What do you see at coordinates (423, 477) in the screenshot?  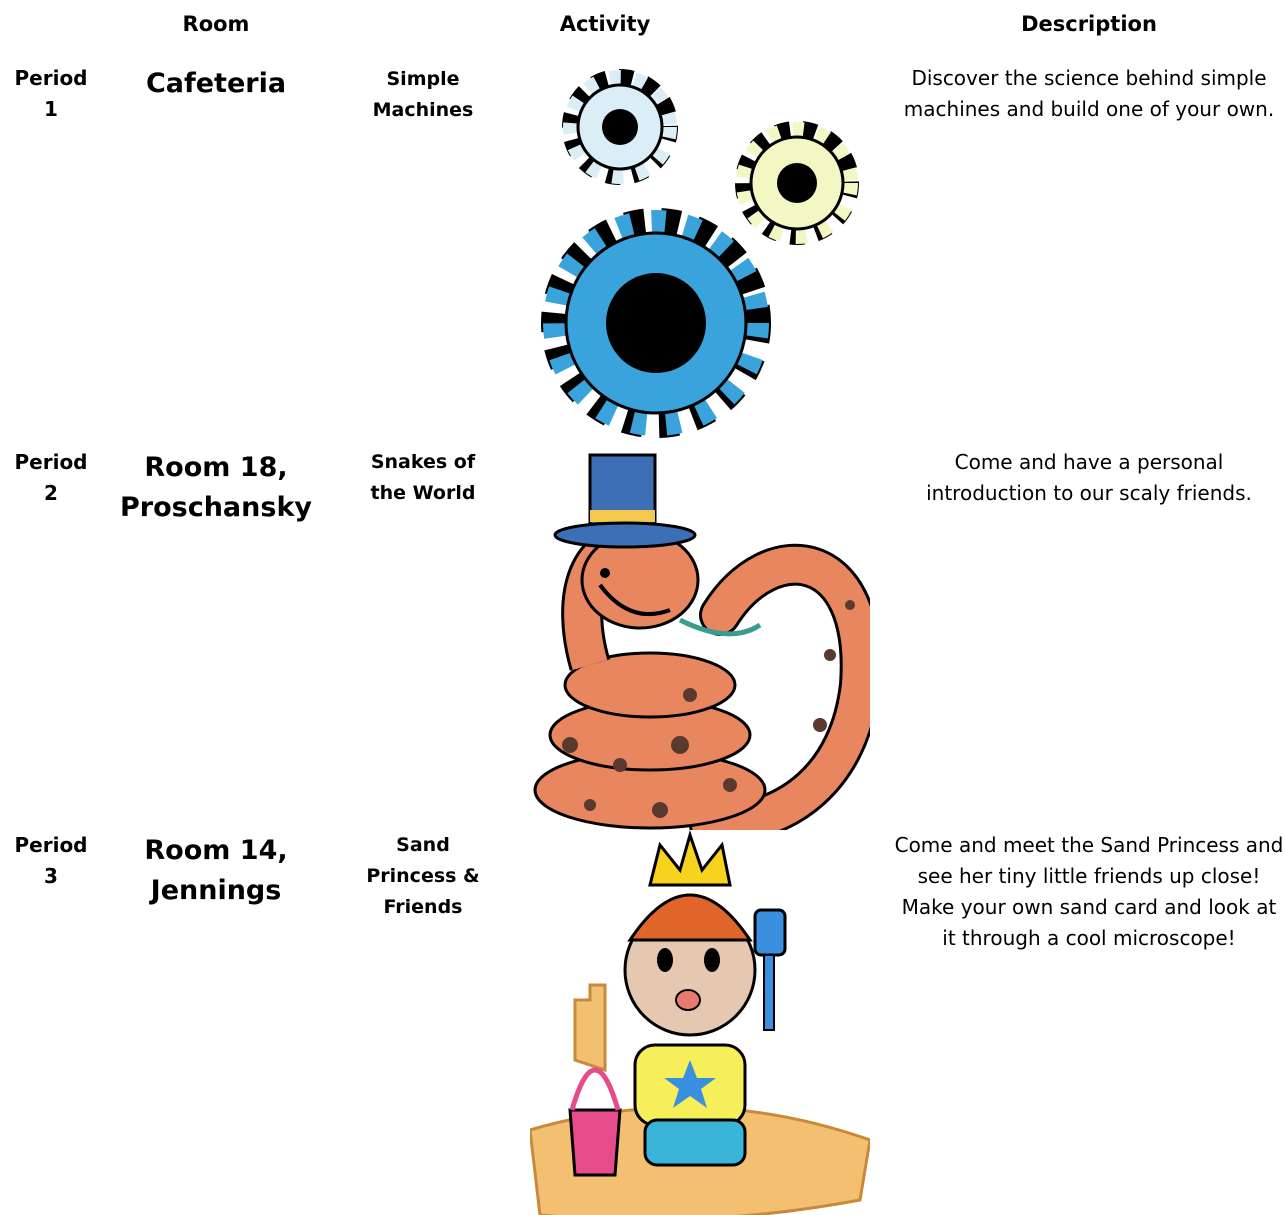 I see `activity: Snakes of the World` at bounding box center [423, 477].